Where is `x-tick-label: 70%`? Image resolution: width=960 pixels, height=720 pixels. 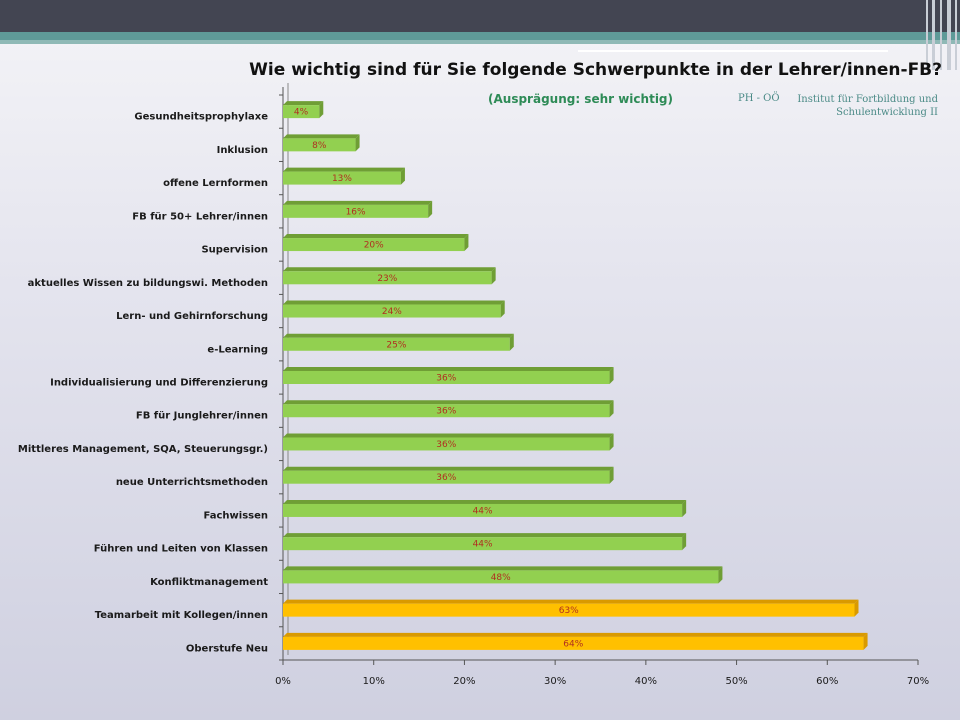
x-tick-label: 70% is located at coordinates (918, 681).